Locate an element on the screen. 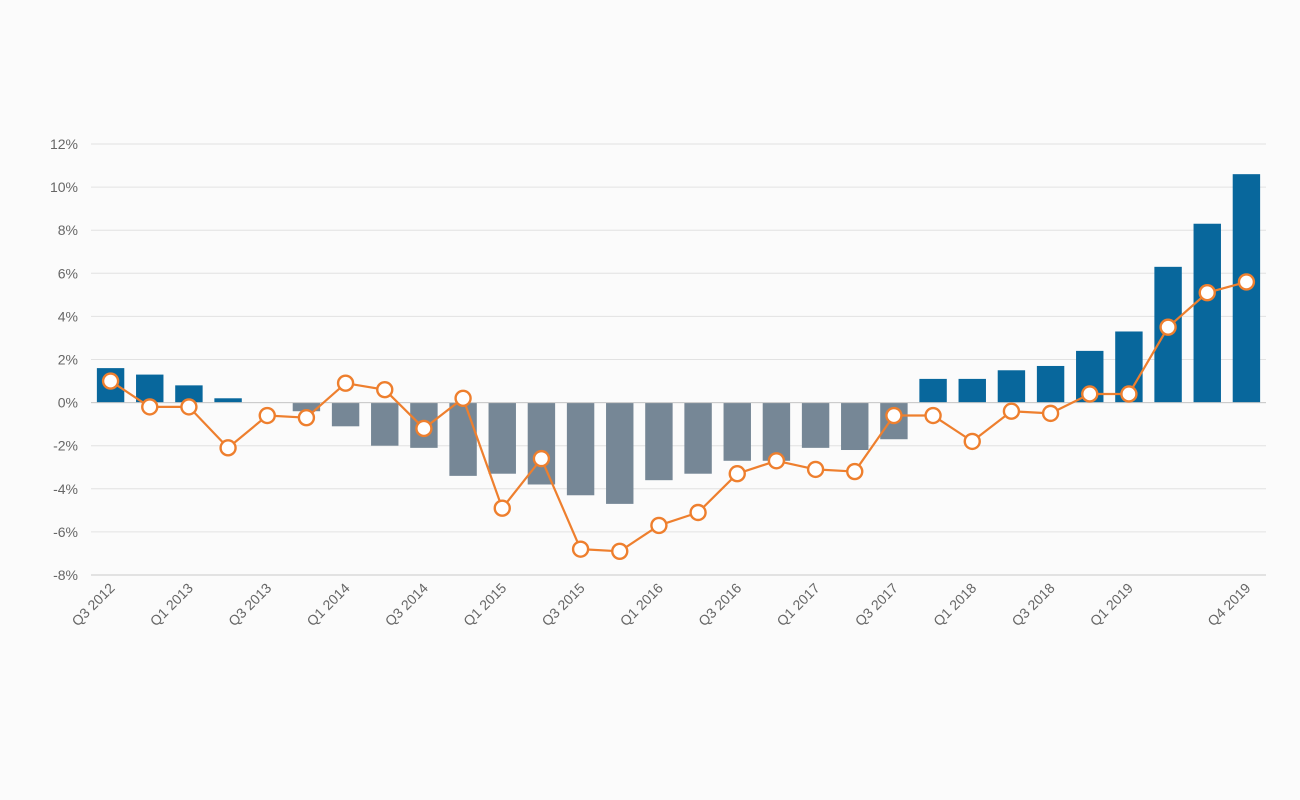 Image resolution: width=1300 pixels, height=800 pixels. x-tick-label: Q1 2013 is located at coordinates (171, 604).